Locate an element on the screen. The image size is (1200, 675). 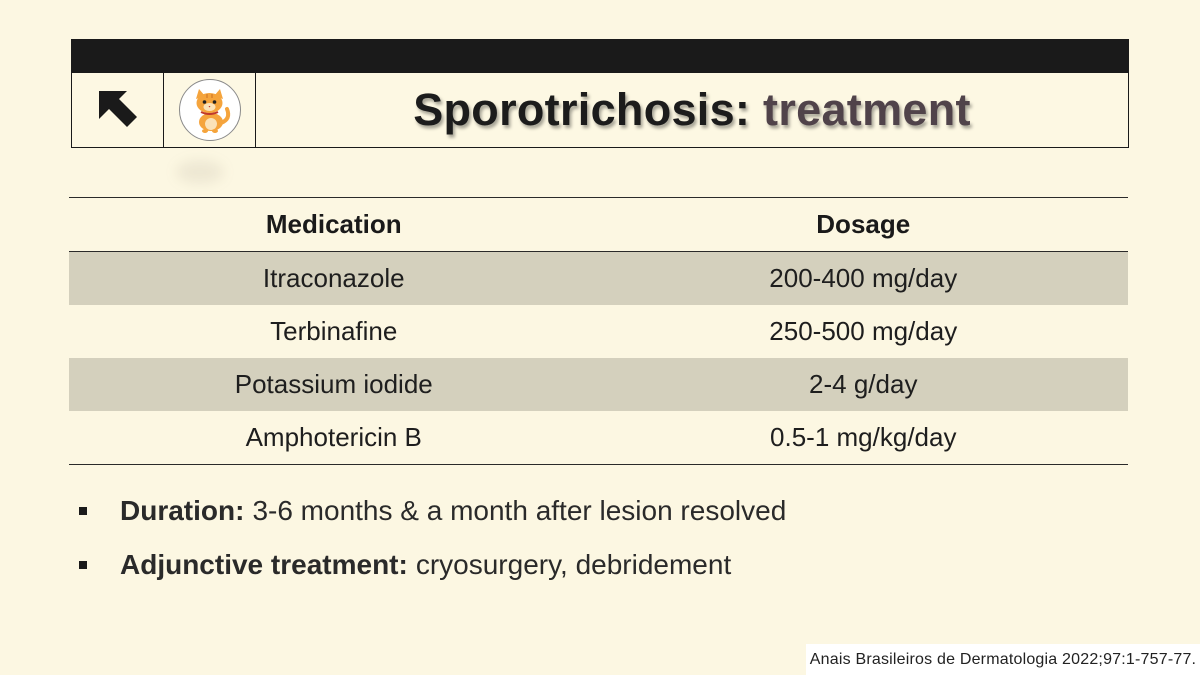
logo-cell is located at coordinates (210, 110).